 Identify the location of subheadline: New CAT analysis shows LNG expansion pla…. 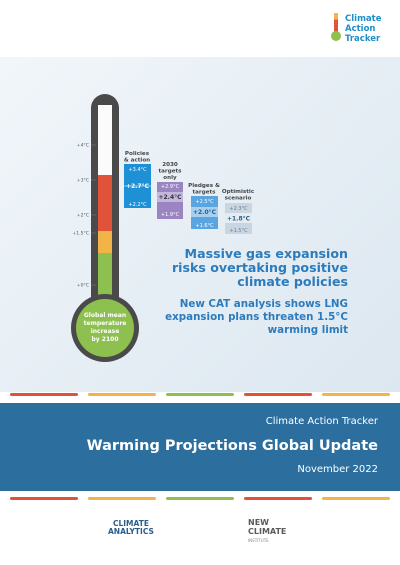
(256, 317).